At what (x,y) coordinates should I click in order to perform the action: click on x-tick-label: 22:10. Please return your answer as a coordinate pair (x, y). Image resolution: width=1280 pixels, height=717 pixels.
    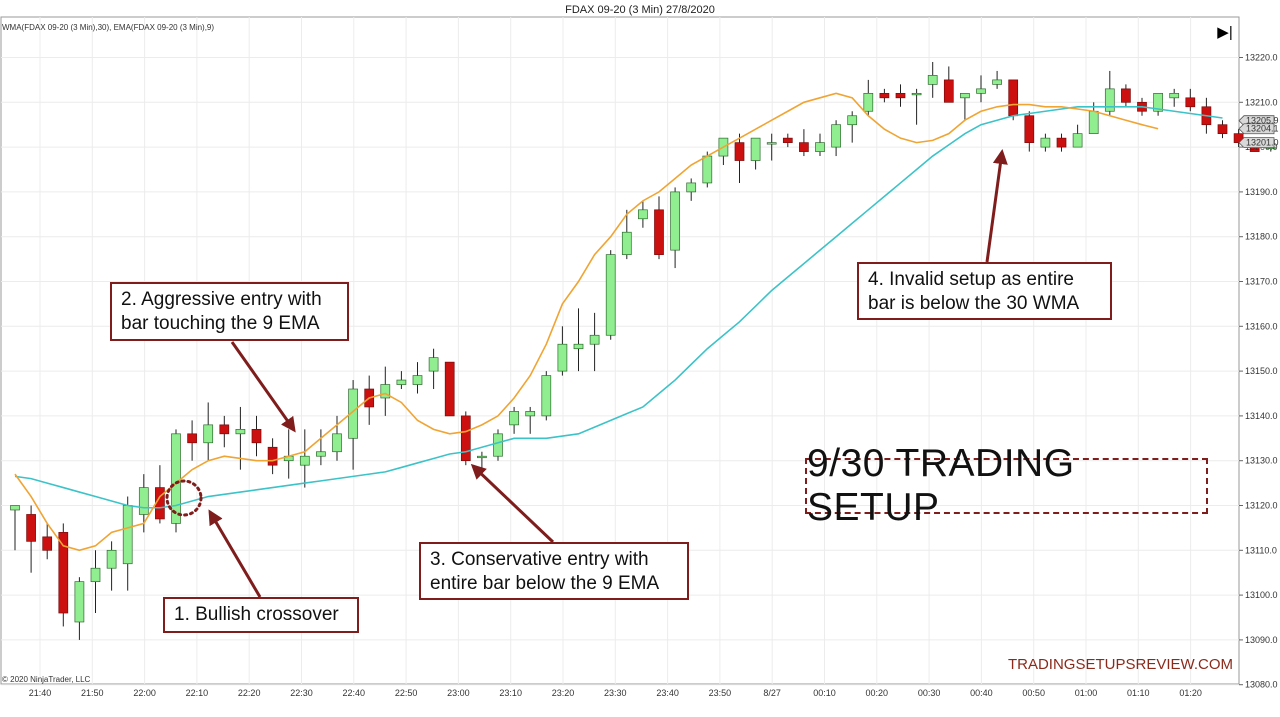
    Looking at the image, I should click on (197, 693).